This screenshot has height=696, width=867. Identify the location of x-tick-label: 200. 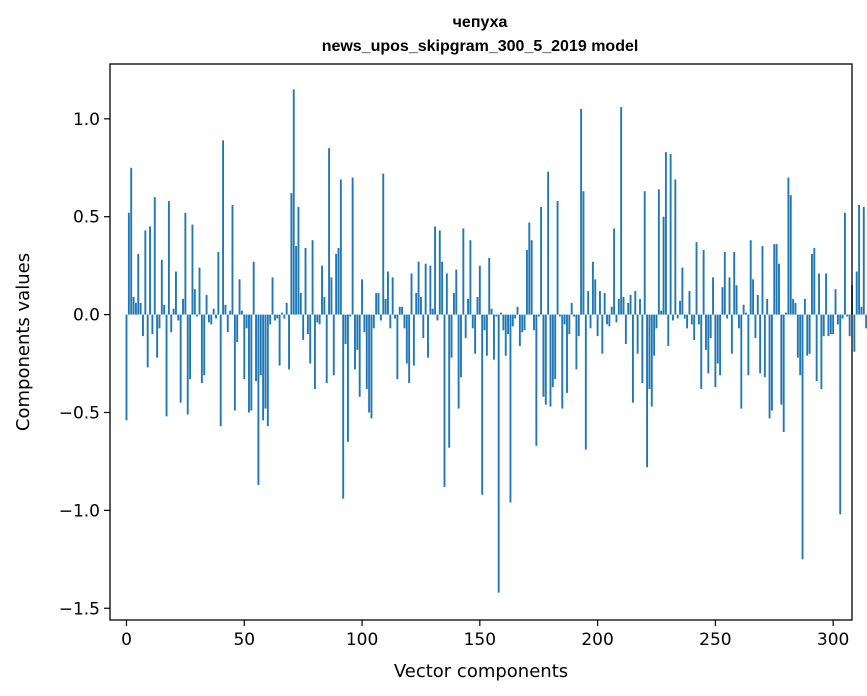
(597, 640).